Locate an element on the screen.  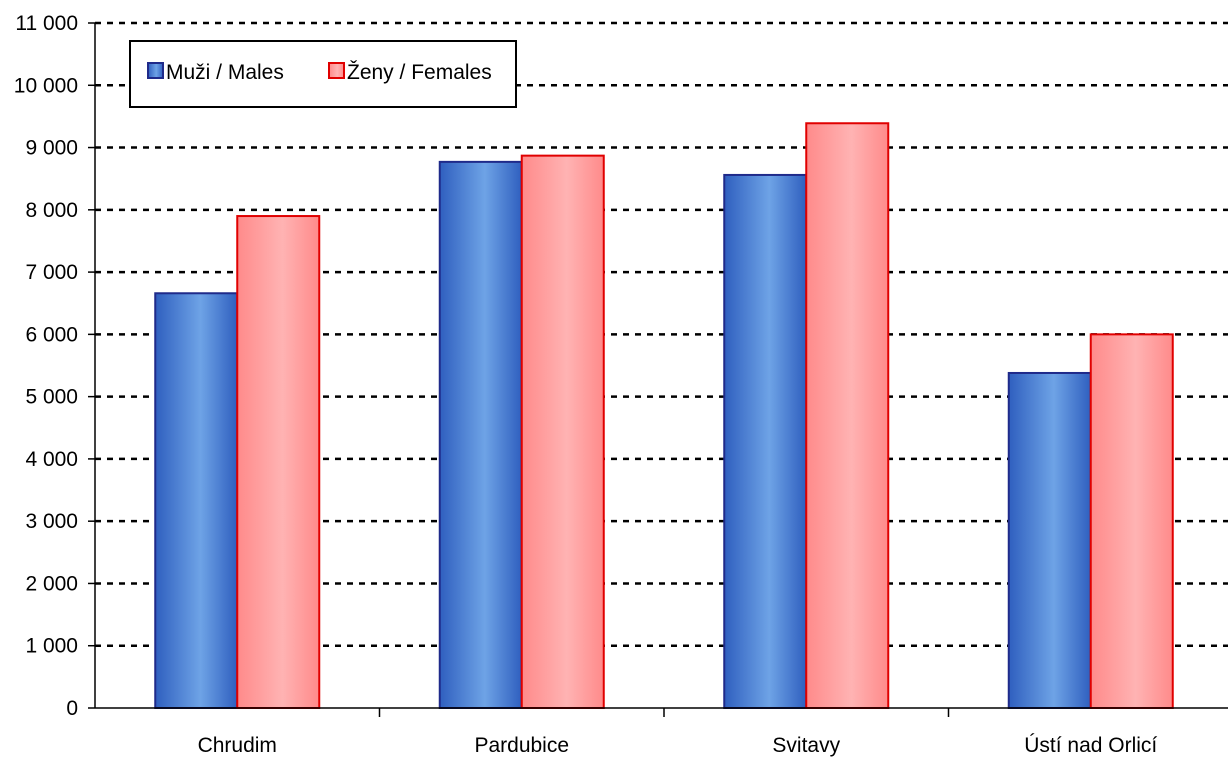
x-tick-label: Svitavy is located at coordinates (806, 745).